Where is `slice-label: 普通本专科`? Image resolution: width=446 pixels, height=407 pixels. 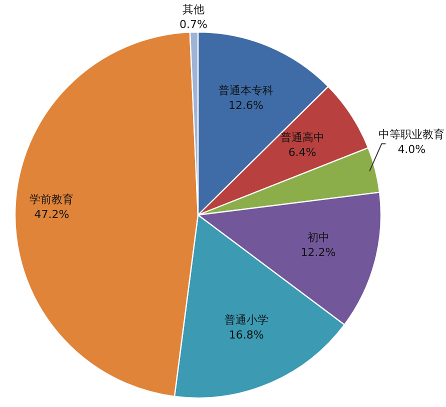 slice-label: 普通本专科 is located at coordinates (246, 91).